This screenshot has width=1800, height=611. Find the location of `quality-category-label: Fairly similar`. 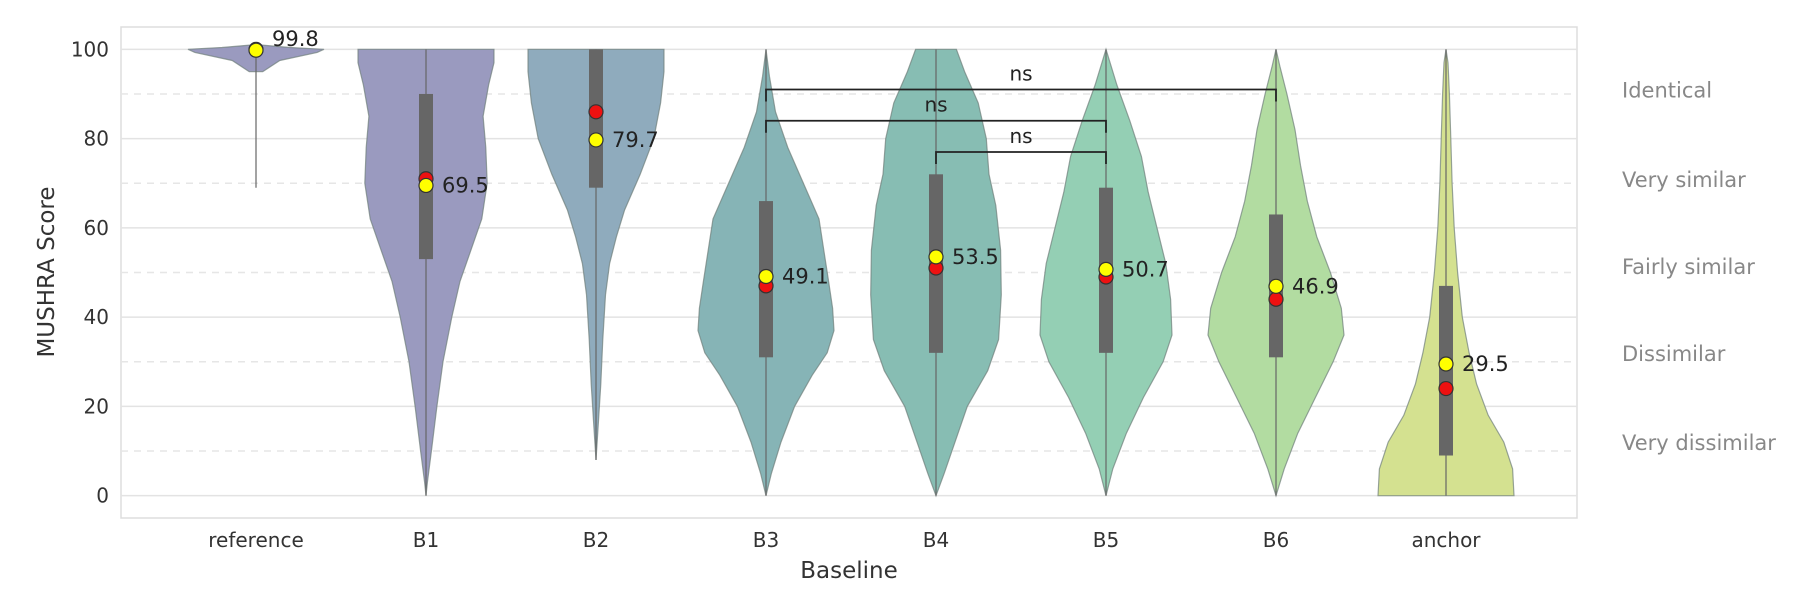

quality-category-label: Fairly similar is located at coordinates (1688, 267).